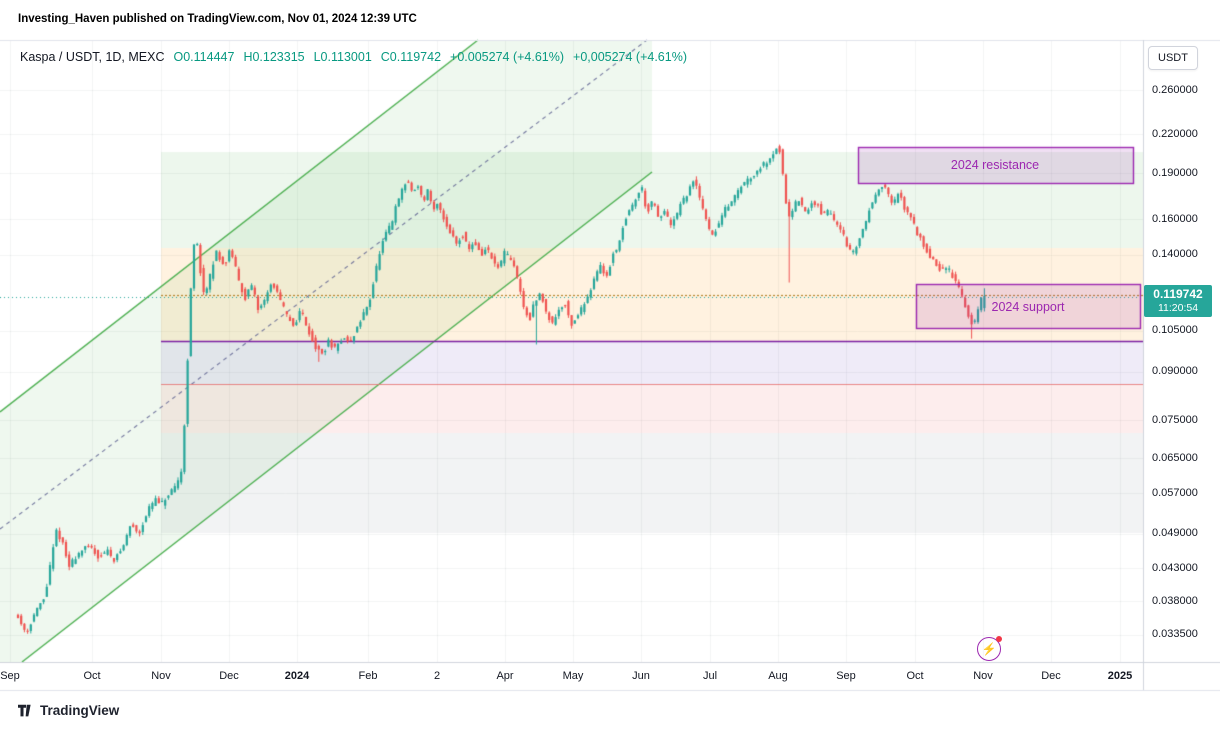 Image resolution: width=1220 pixels, height=740 pixels. I want to click on price-tick-label: 0.043000, so click(1175, 567).